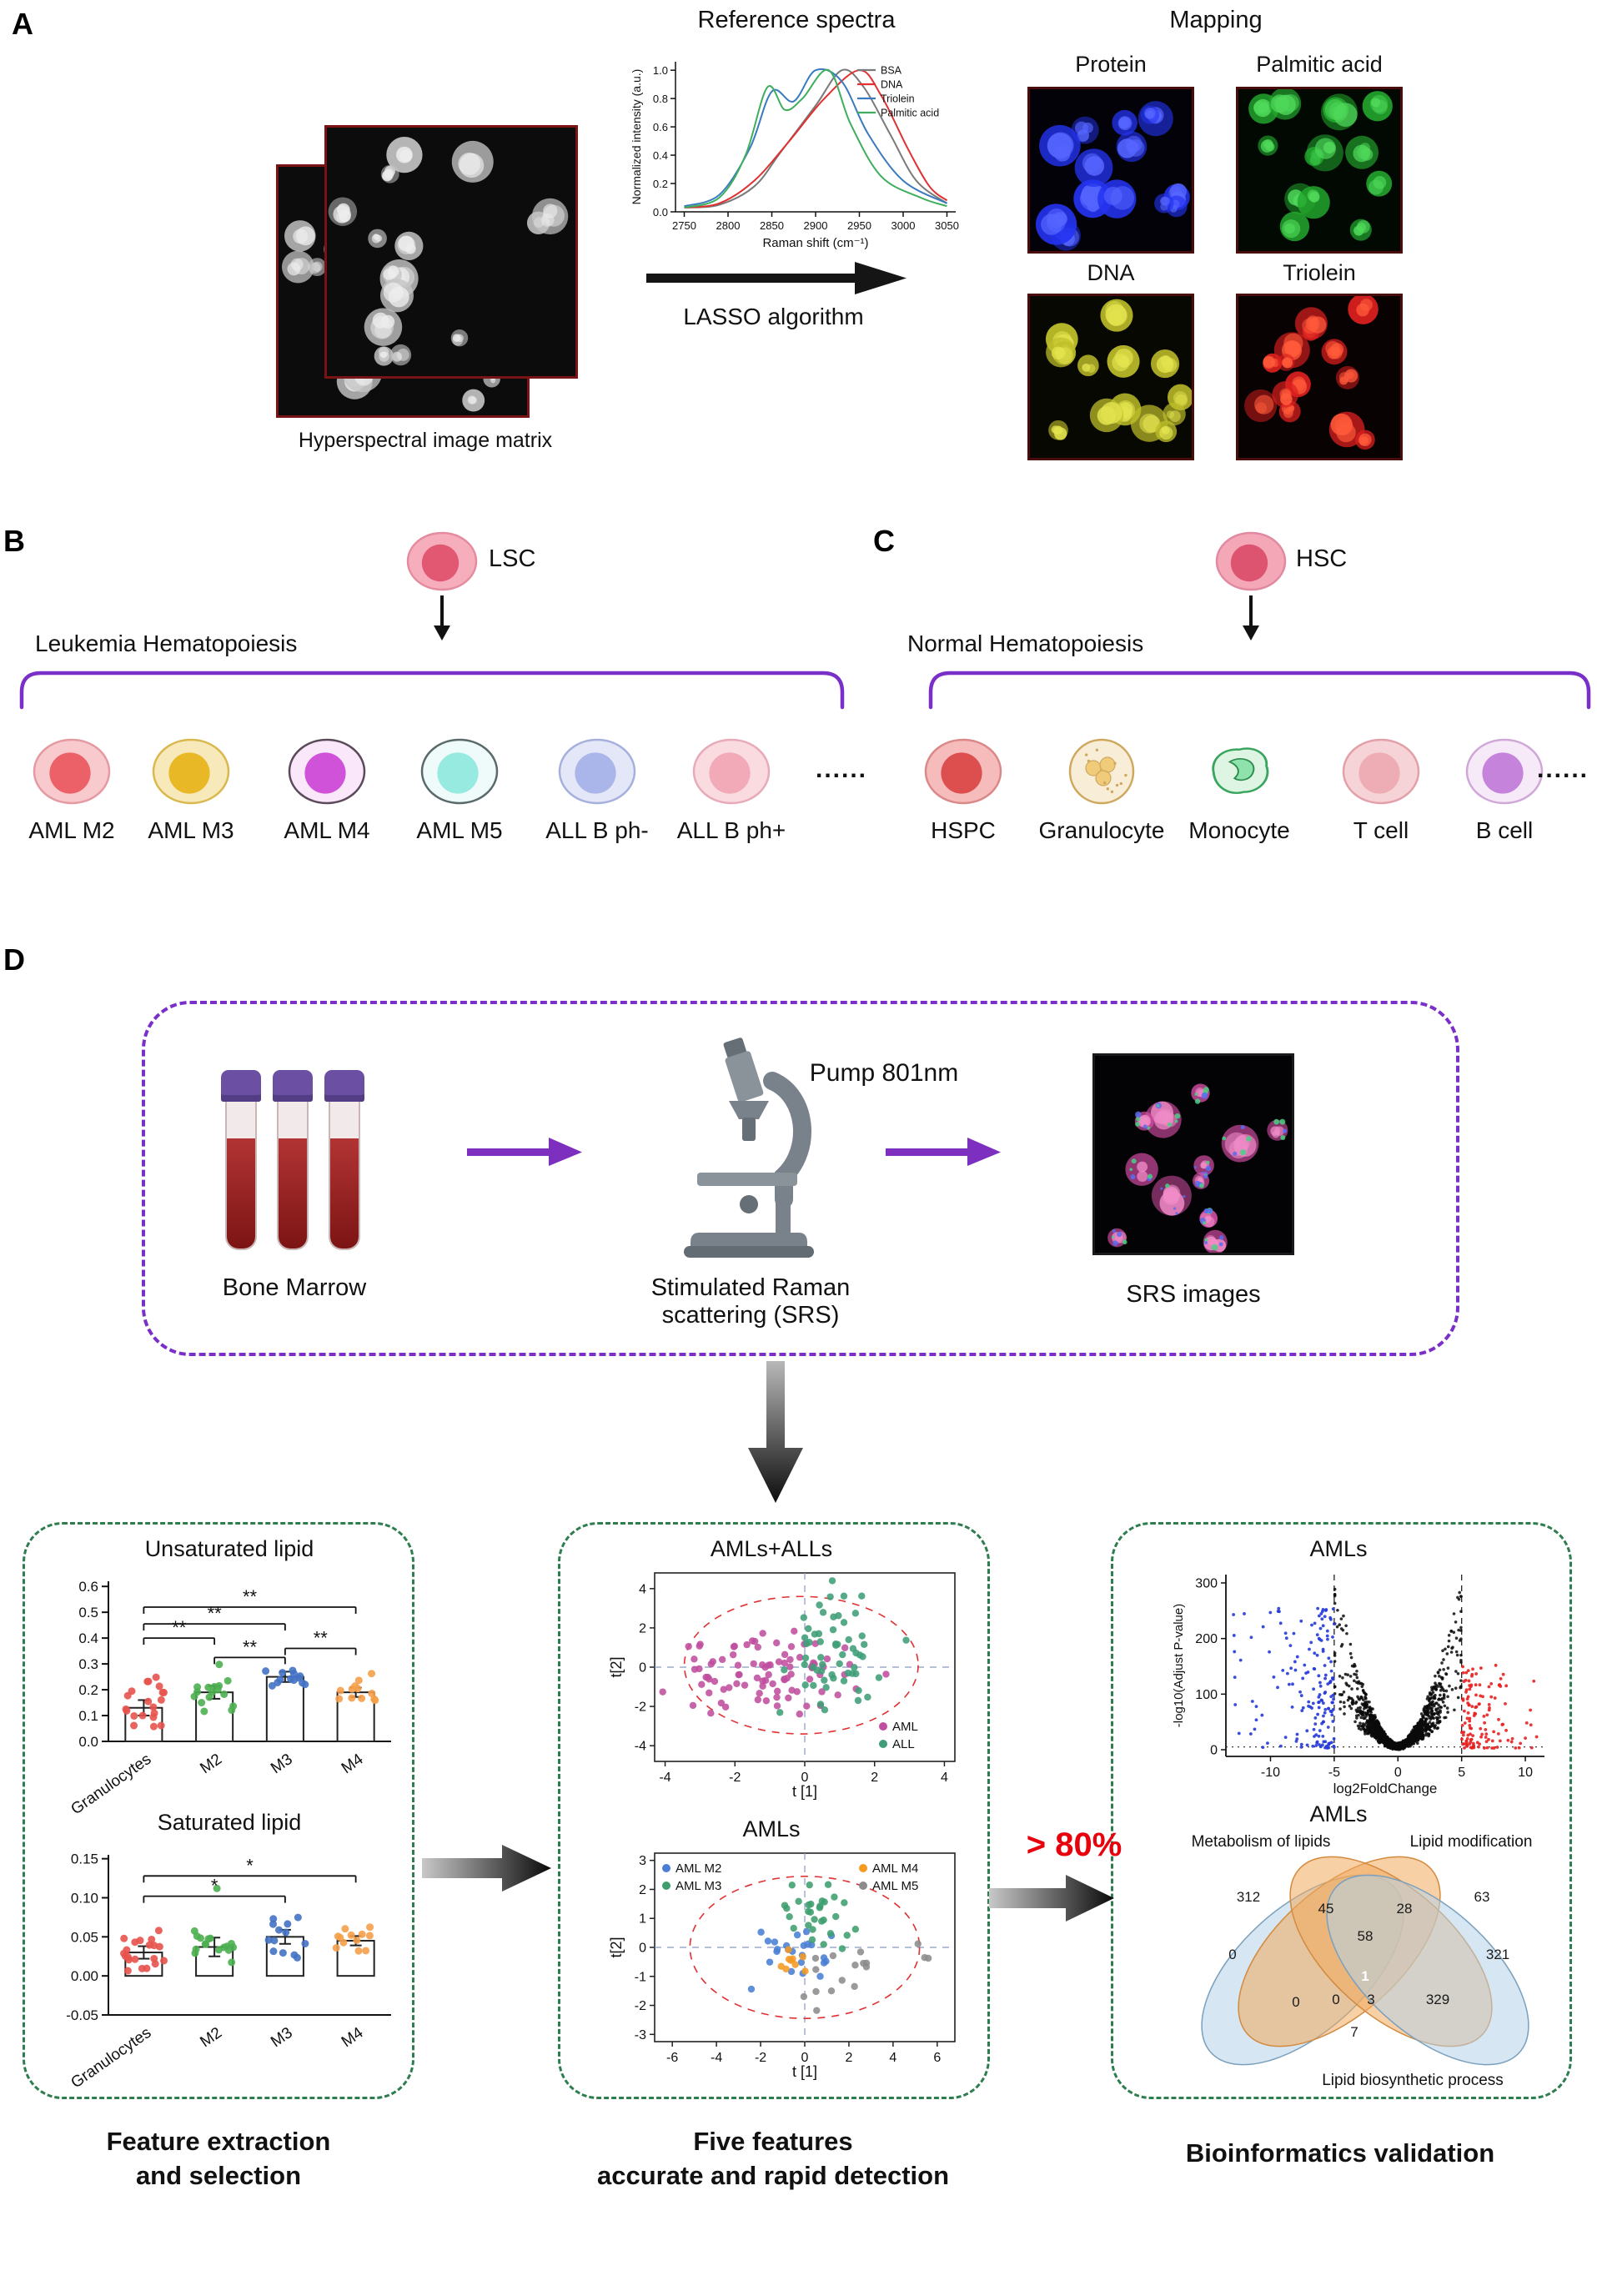 This screenshot has width=1597, height=2296. Describe the element at coordinates (1111, 272) in the screenshot. I see `mapping-label-dna: DNA` at that location.